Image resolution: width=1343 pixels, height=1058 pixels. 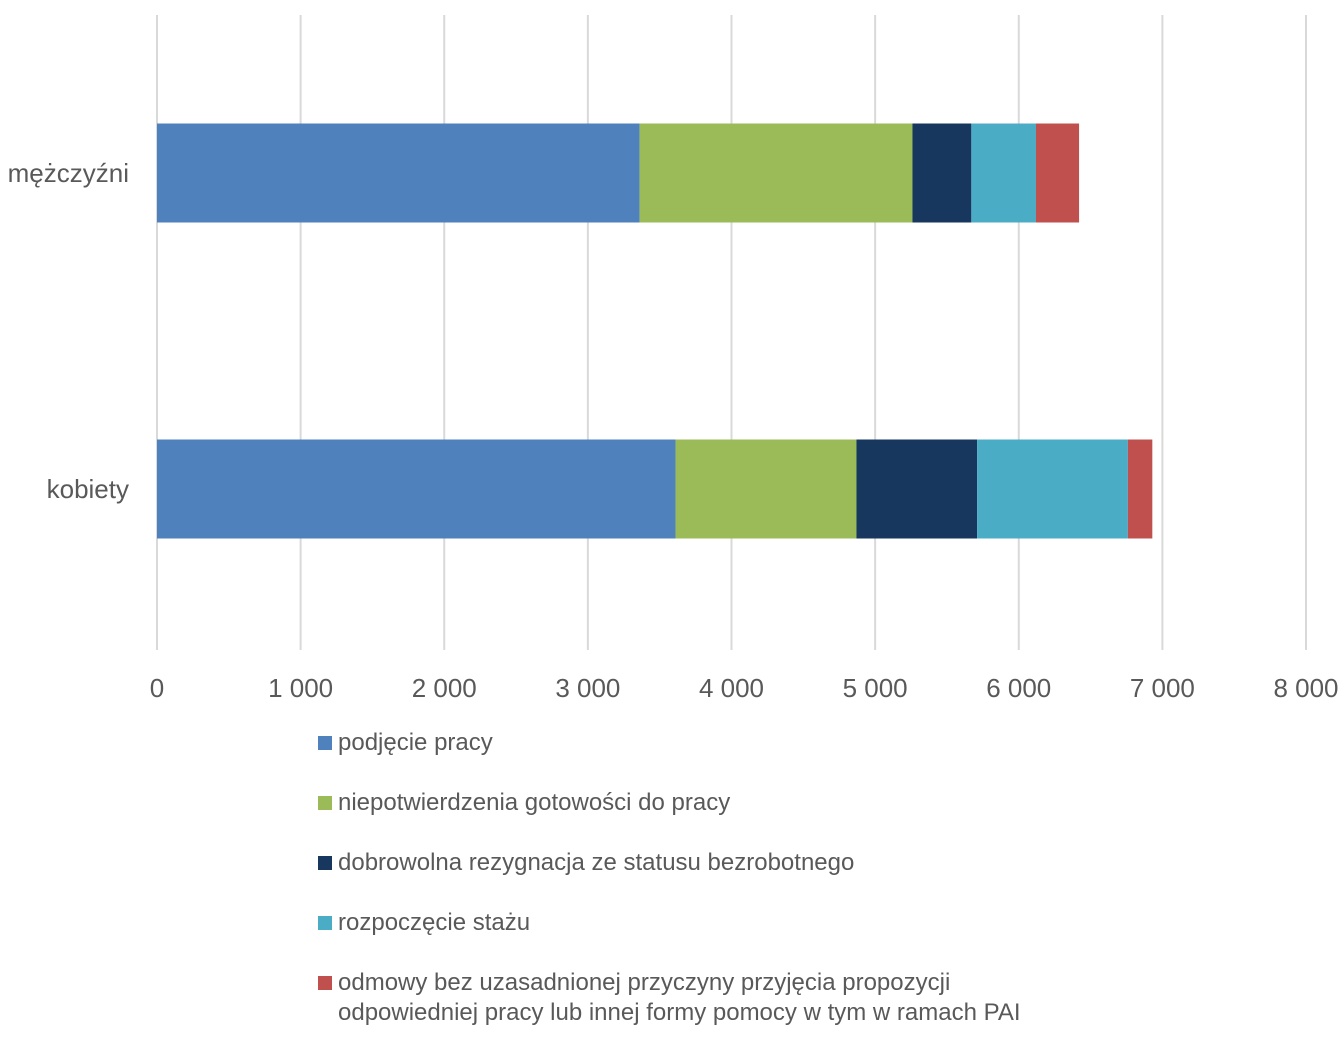 I want to click on x-tick-label: 4 000, so click(x=731, y=688).